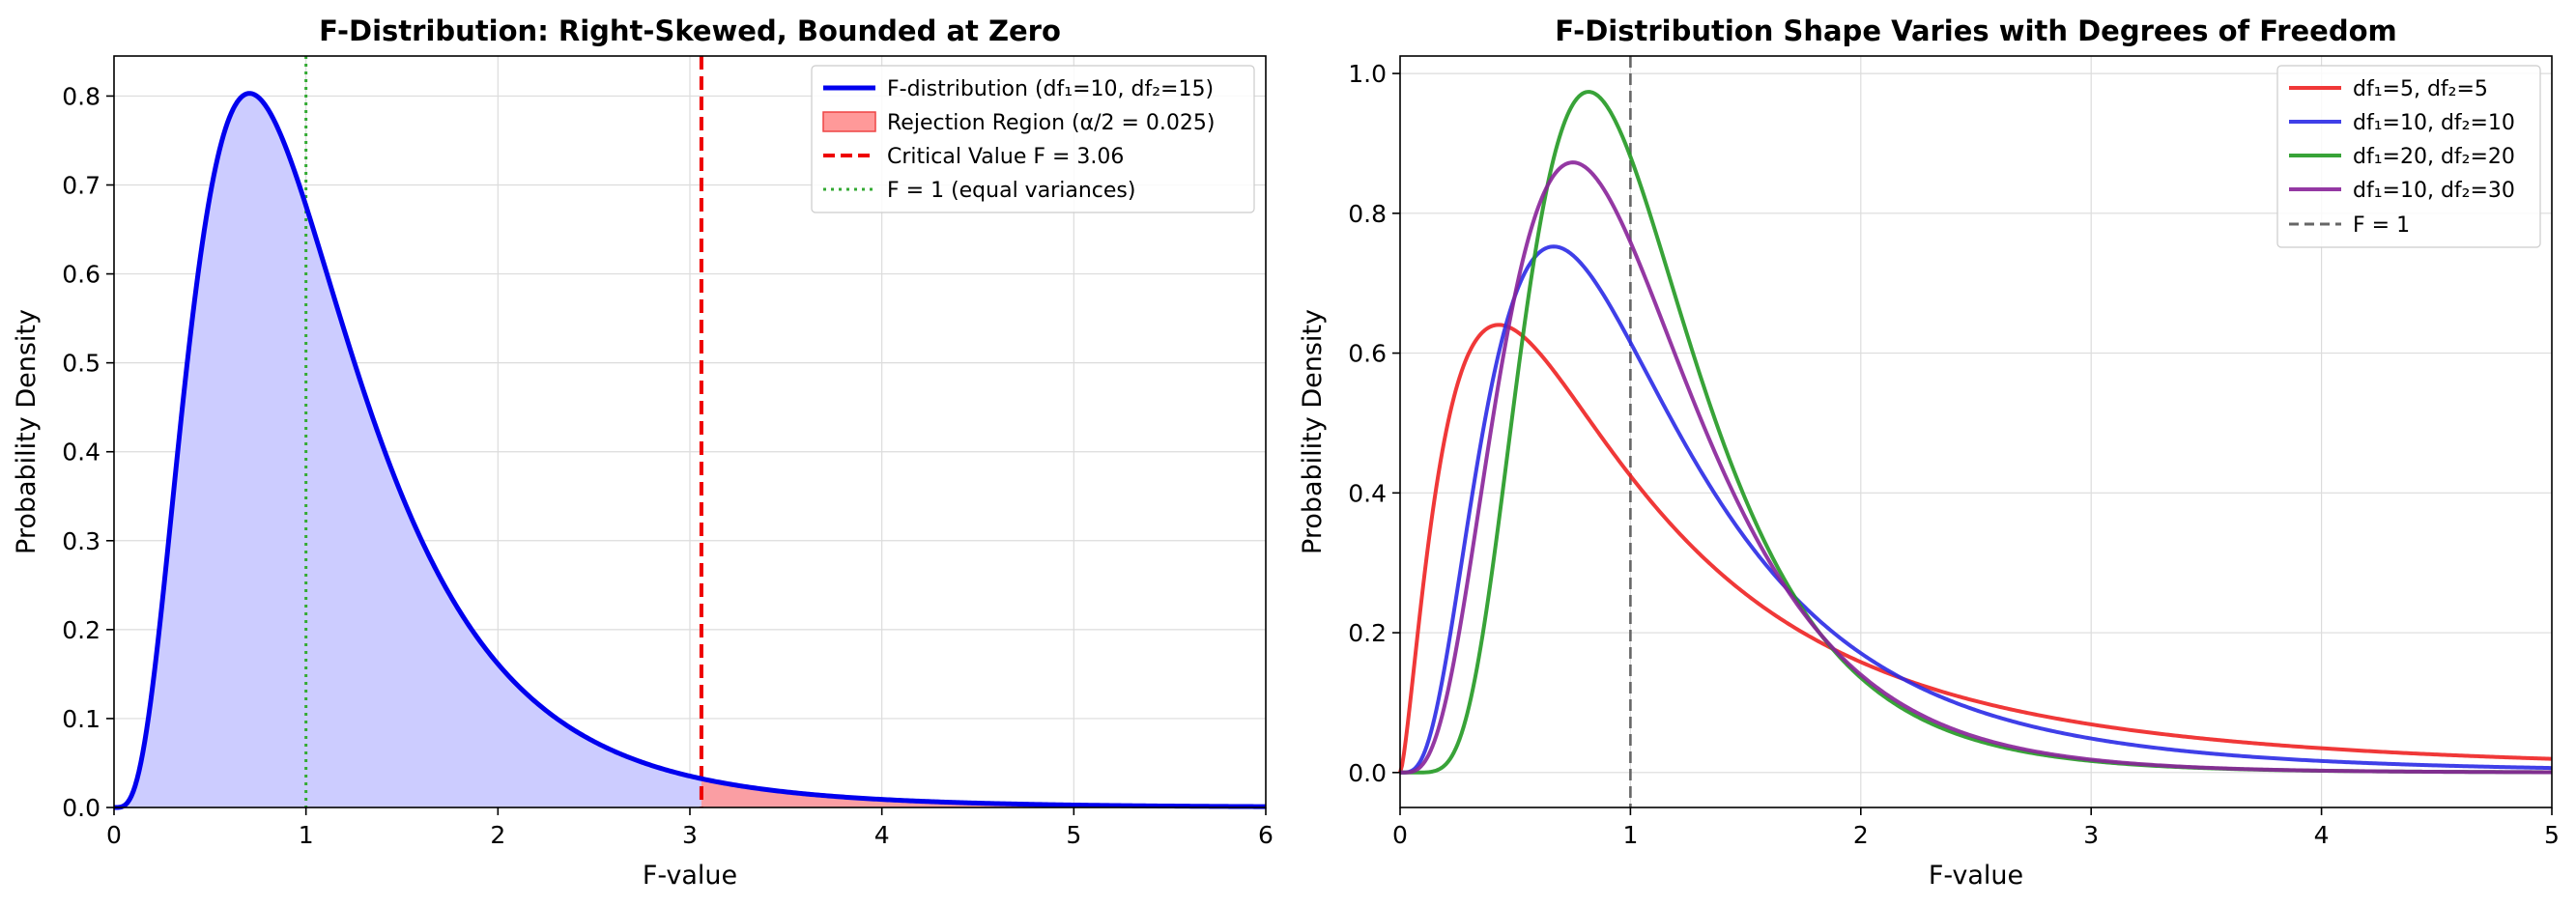 The height and width of the screenshot is (906, 2576). Describe the element at coordinates (81, 719) in the screenshot. I see `left-y-tick-label: 0.1` at that location.